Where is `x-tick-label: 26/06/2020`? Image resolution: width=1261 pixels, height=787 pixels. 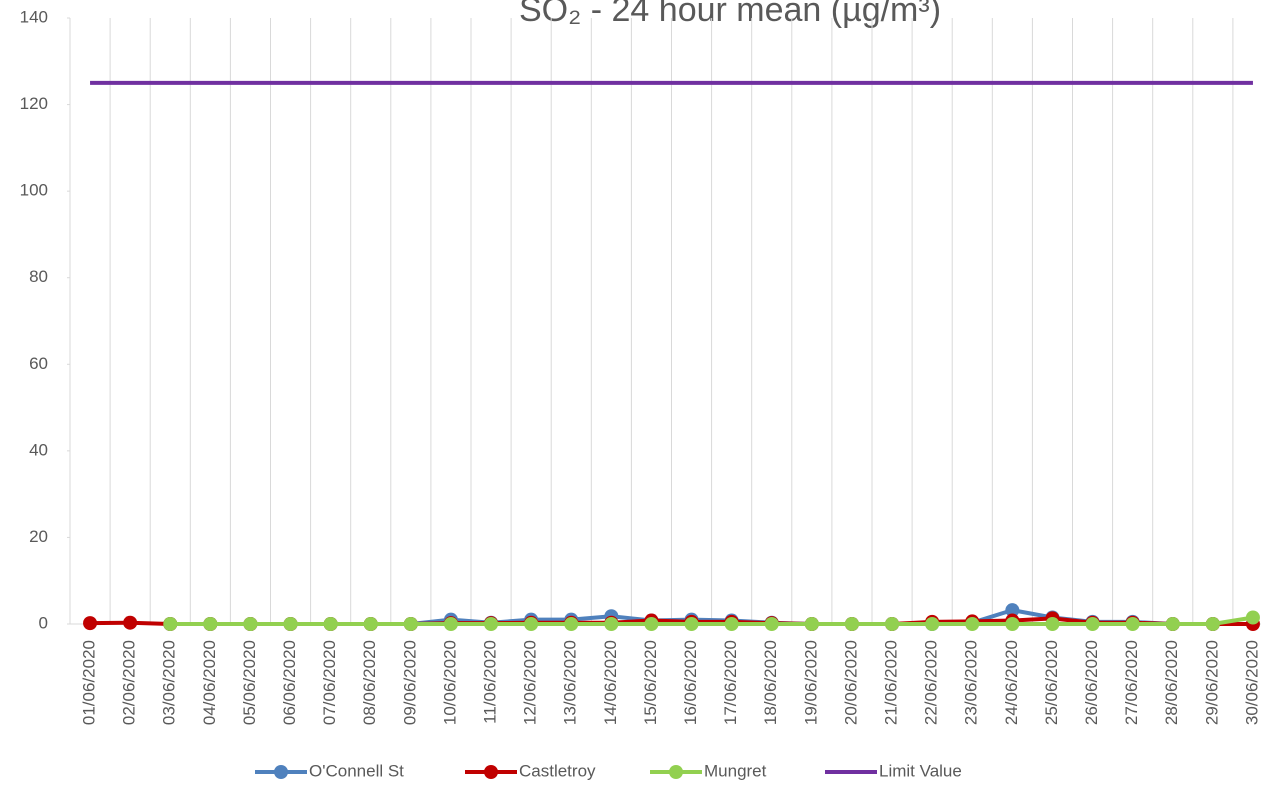 x-tick-label: 26/06/2020 is located at coordinates (1091, 682).